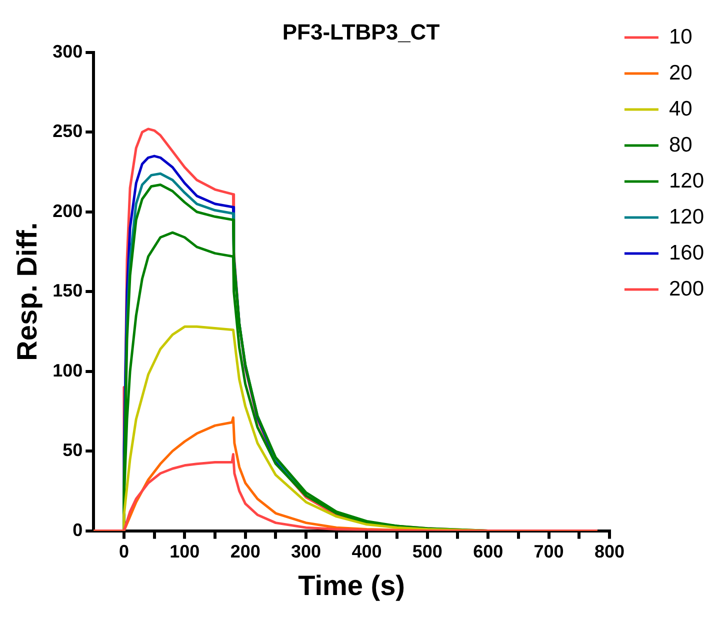 Image resolution: width=726 pixels, height=618 pixels. What do you see at coordinates (67, 210) in the screenshot?
I see `y-tick-label: 200` at bounding box center [67, 210].